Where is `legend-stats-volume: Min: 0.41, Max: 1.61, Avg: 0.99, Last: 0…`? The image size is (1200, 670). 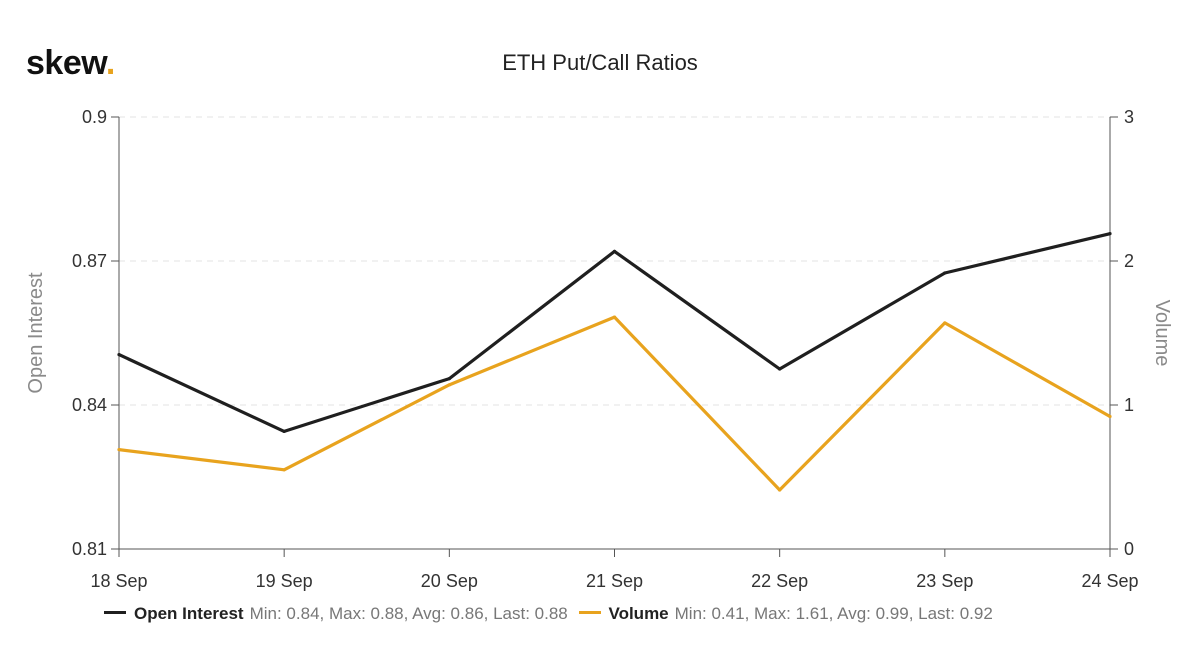
legend-stats-volume: Min: 0.41, Max: 1.61, Avg: 0.99, Last: 0… is located at coordinates (833, 613).